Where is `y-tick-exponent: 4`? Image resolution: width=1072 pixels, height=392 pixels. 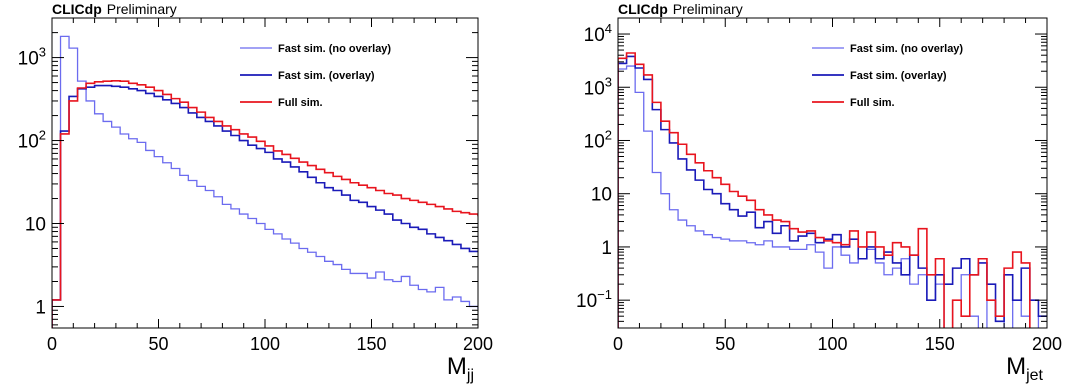
y-tick-exponent: 4 is located at coordinates (608, 28).